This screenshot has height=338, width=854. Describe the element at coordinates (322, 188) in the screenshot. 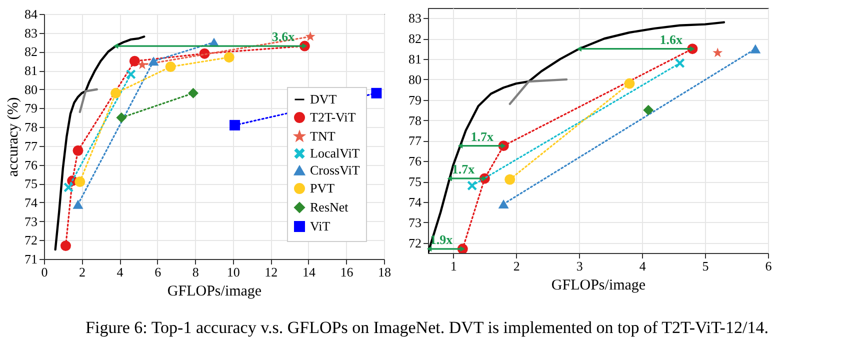

I see `legend-label: PVT` at that location.